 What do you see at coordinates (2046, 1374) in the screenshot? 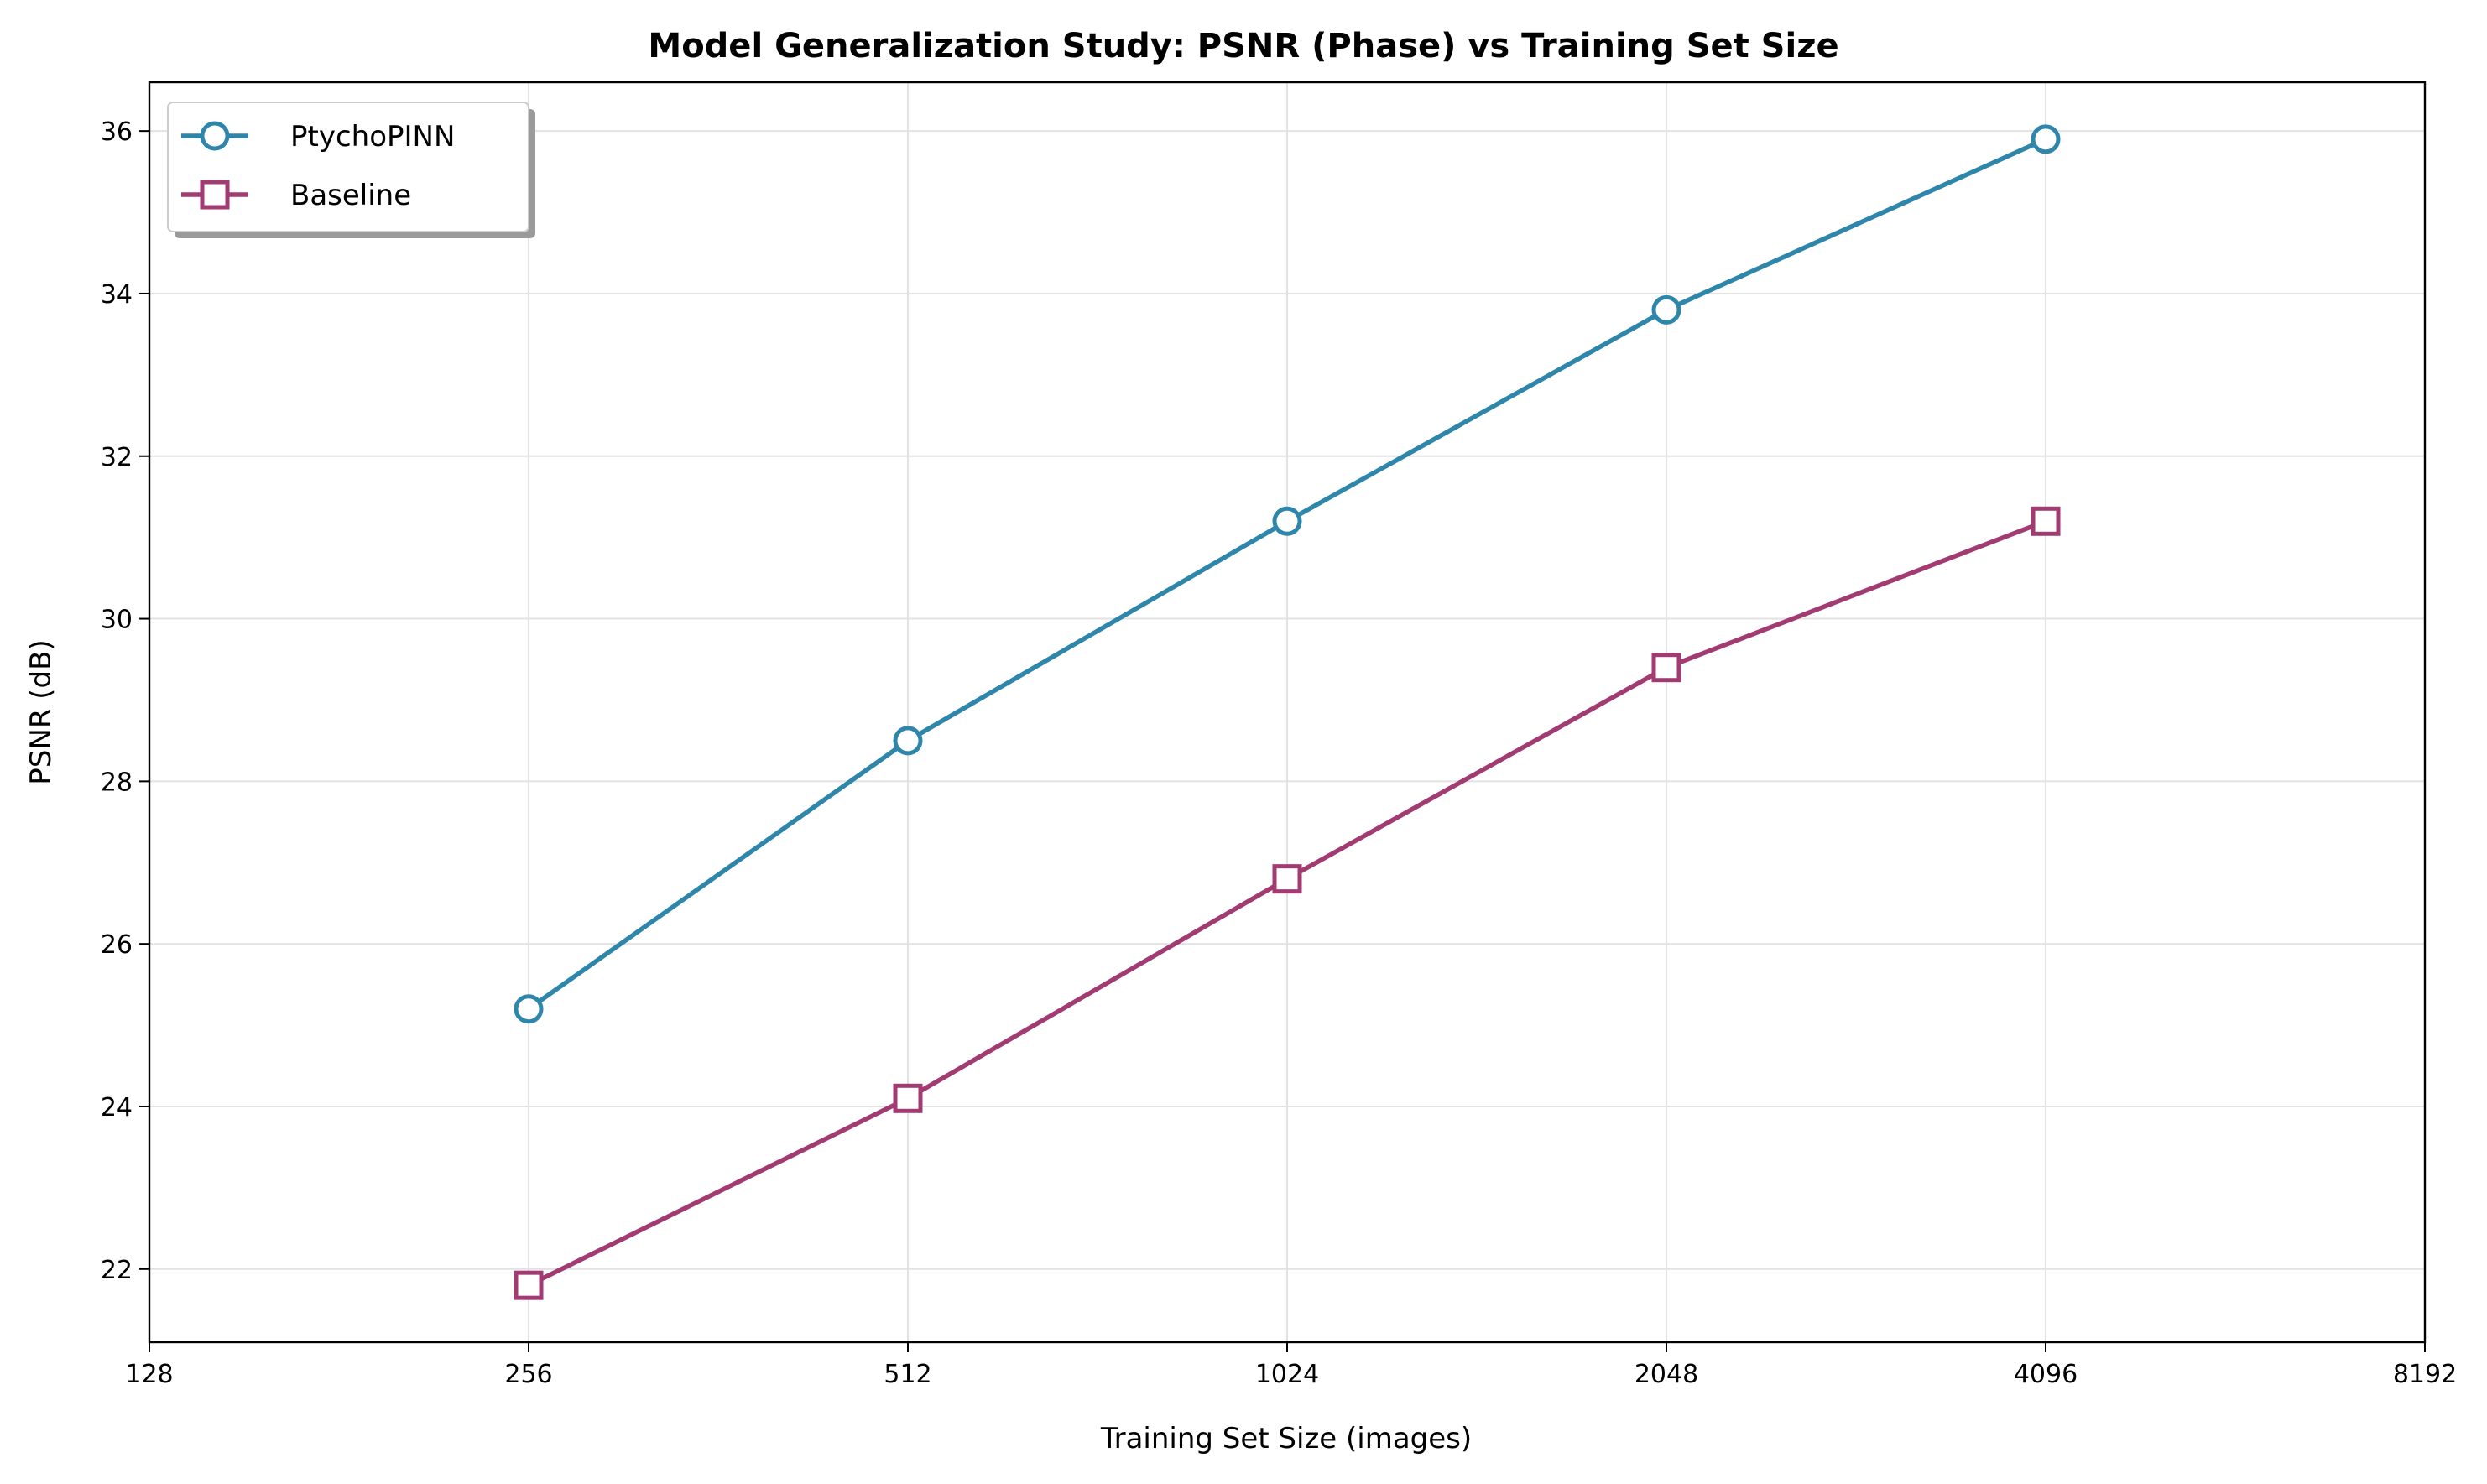
I see `x-tick-label: 4096` at bounding box center [2046, 1374].